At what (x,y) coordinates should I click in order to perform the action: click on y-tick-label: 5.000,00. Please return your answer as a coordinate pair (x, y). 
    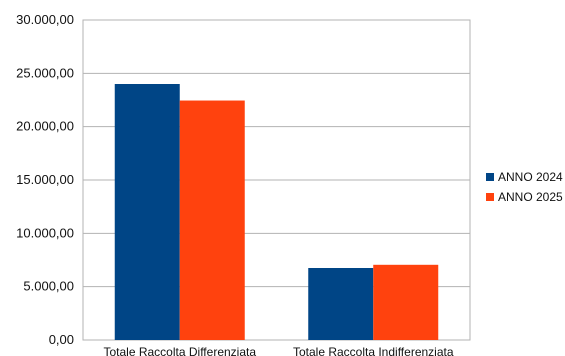
    Looking at the image, I should click on (48, 286).